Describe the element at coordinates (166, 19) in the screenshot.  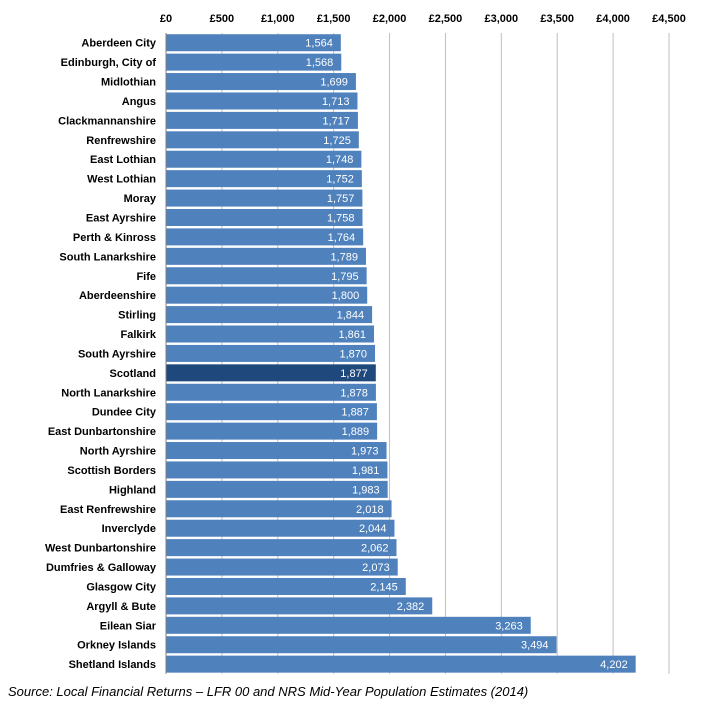
I see `x-tick-label: £0` at that location.